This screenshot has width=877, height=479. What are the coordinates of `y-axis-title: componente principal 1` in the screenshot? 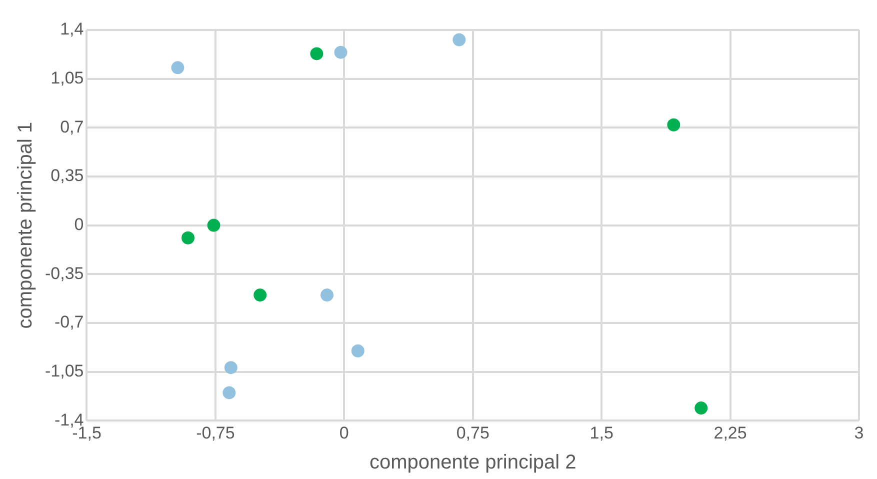 It's located at (25, 225).